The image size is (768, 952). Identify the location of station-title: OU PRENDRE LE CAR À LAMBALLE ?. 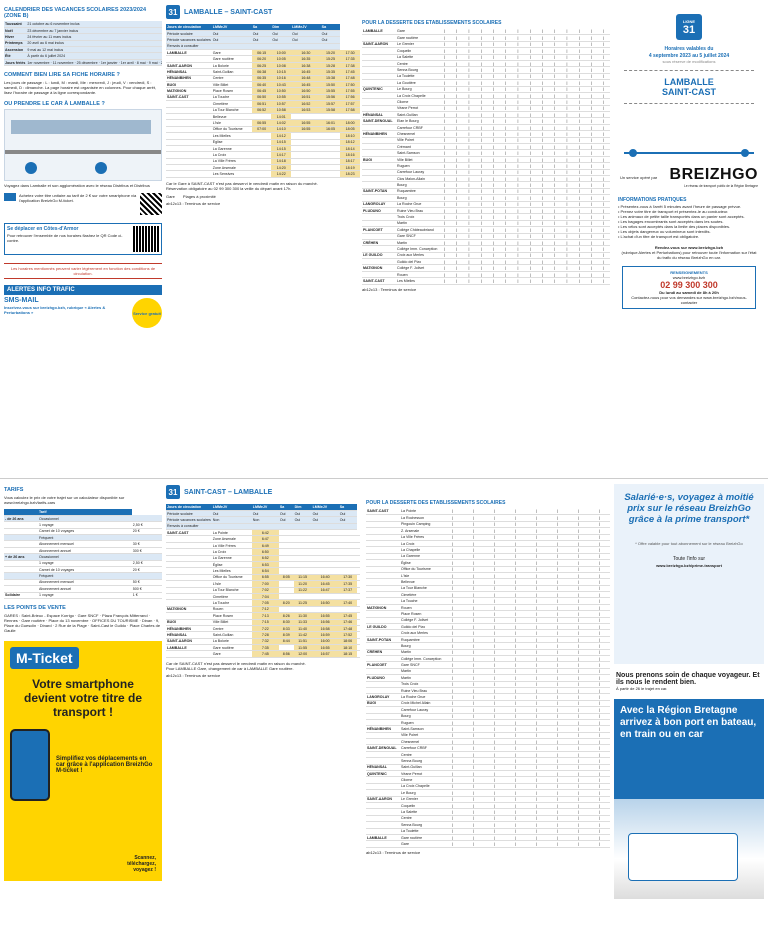
(54, 104).